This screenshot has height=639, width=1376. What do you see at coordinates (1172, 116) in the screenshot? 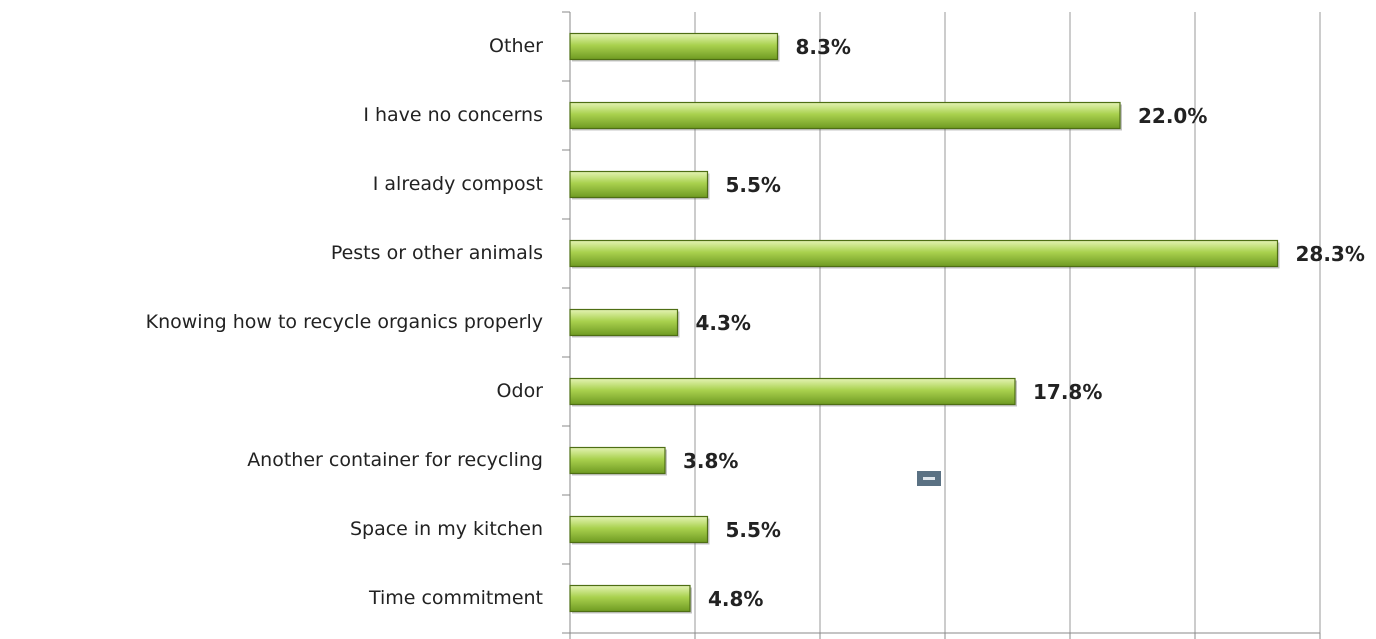
I see `value-label: 22.0%` at bounding box center [1172, 116].